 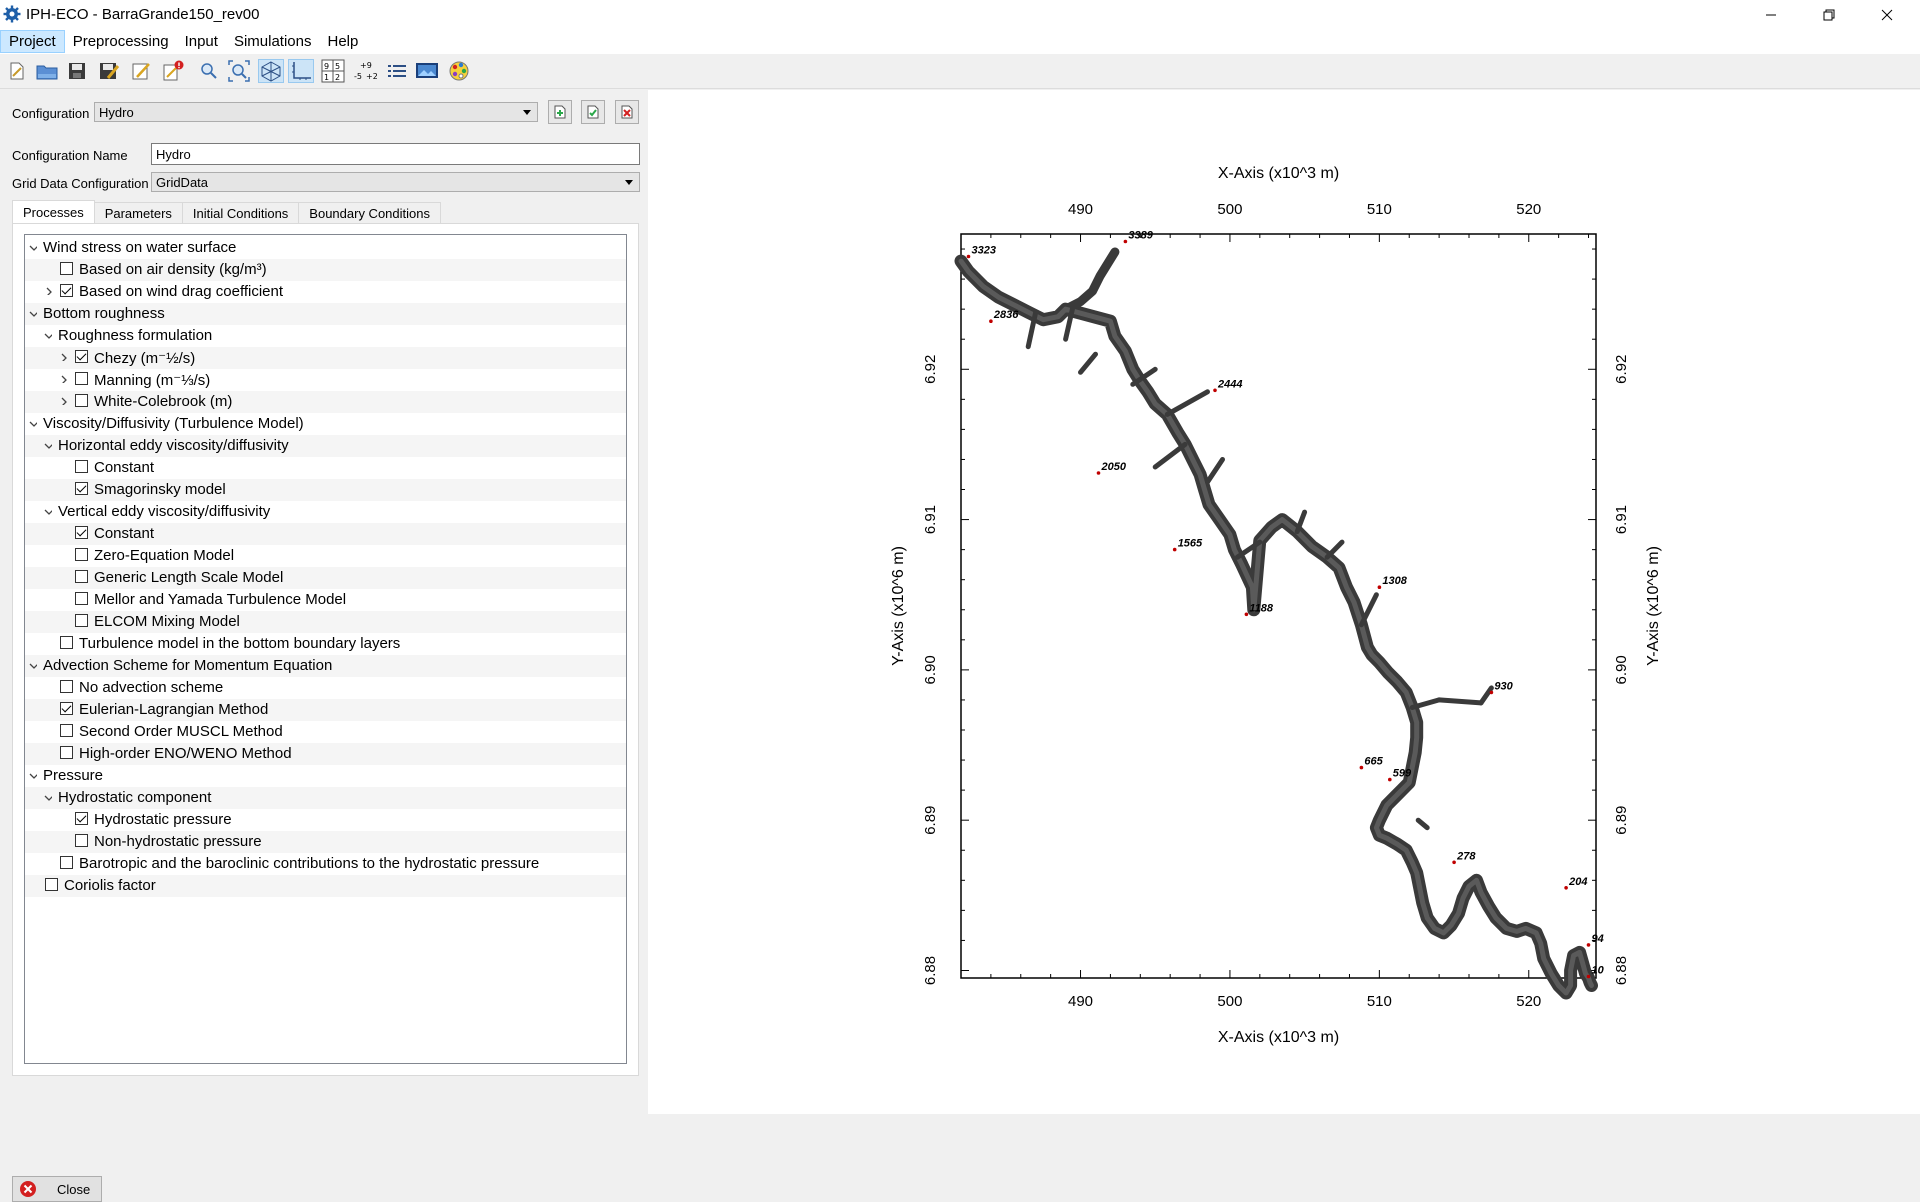 What do you see at coordinates (325, 798) in the screenshot?
I see `tree-row: Hydrostatic component` at bounding box center [325, 798].